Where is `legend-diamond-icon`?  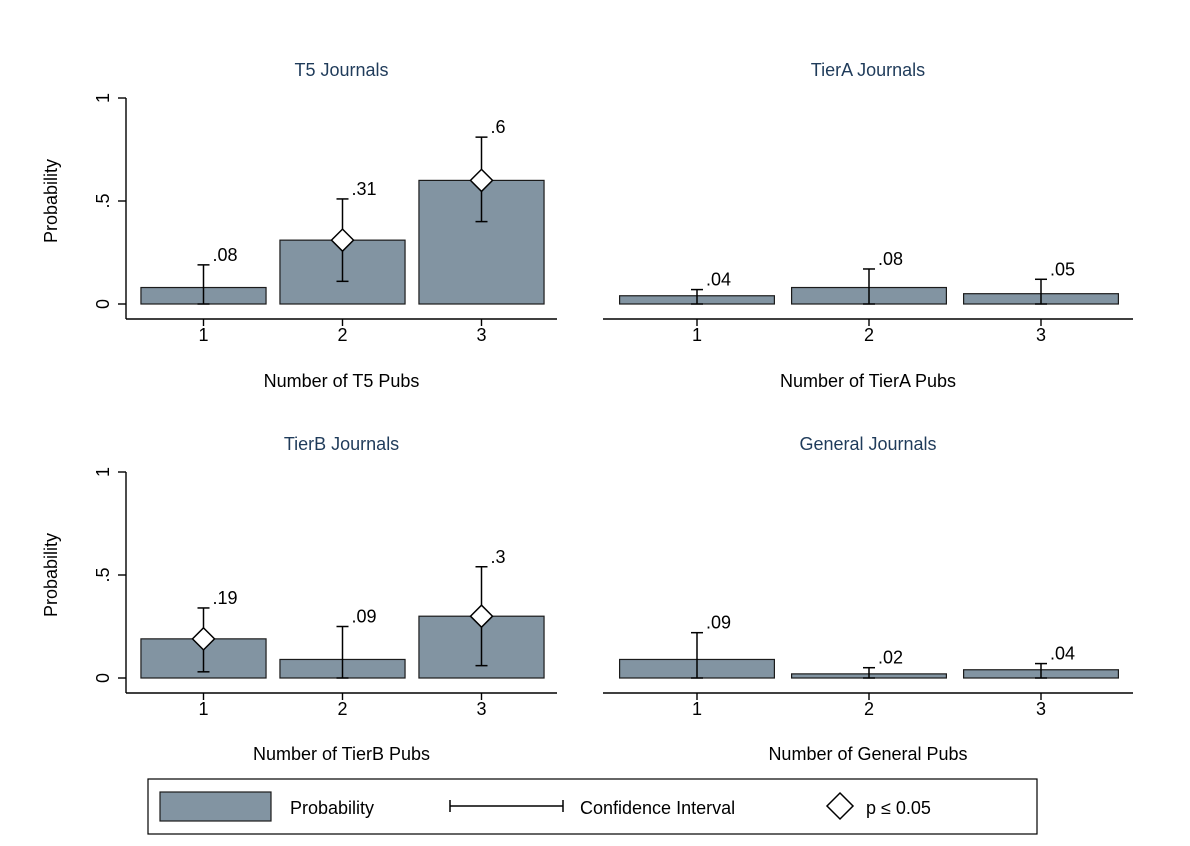
legend-diamond-icon is located at coordinates (840, 806).